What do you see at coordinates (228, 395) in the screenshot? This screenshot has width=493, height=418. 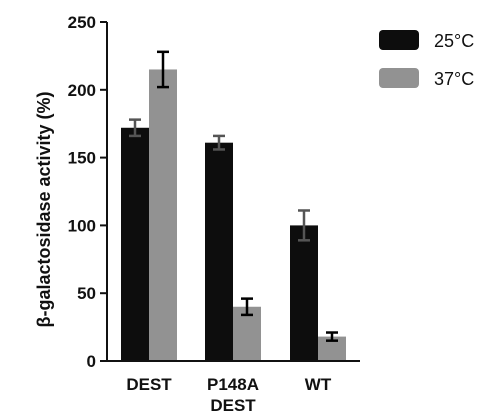 I see `x-tick-labels: DEST P148A DEST WT` at bounding box center [228, 395].